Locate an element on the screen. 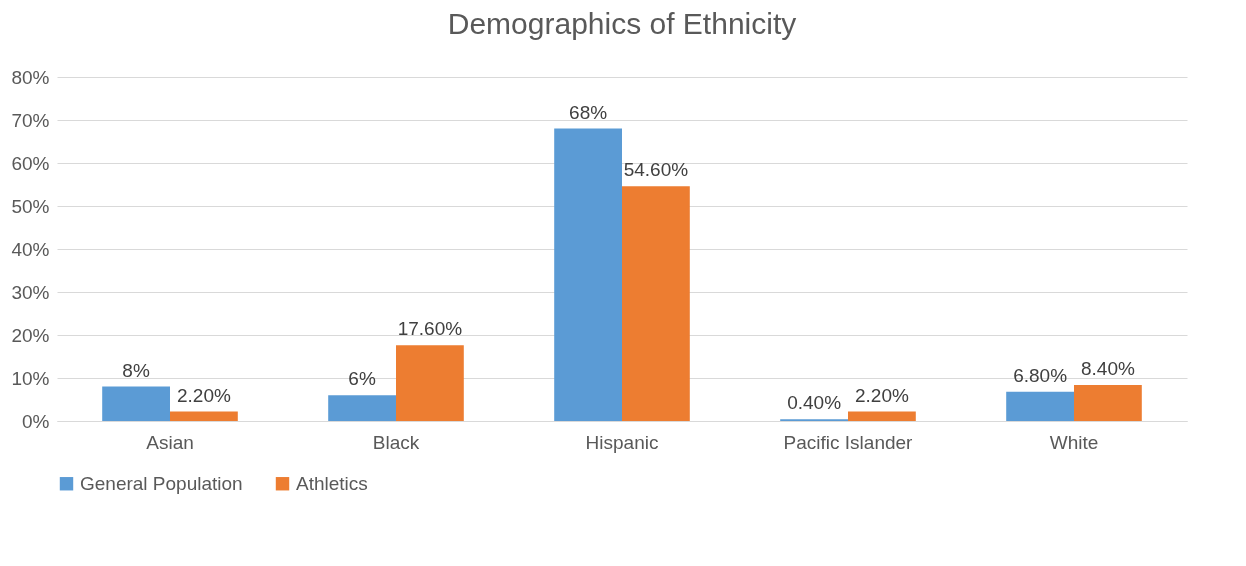 This screenshot has width=1246, height=566. x-tick-label: White is located at coordinates (1074, 442).